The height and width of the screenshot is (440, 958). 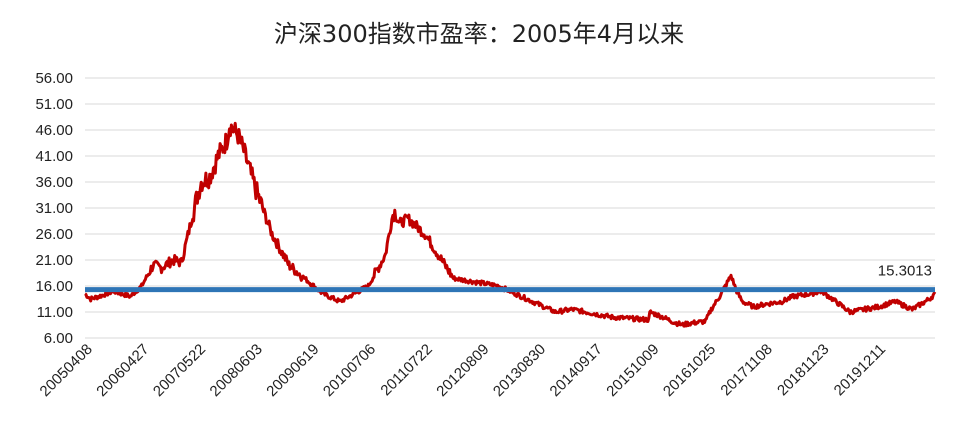 I want to click on y-tick-label: 26.00, so click(x=54, y=234).